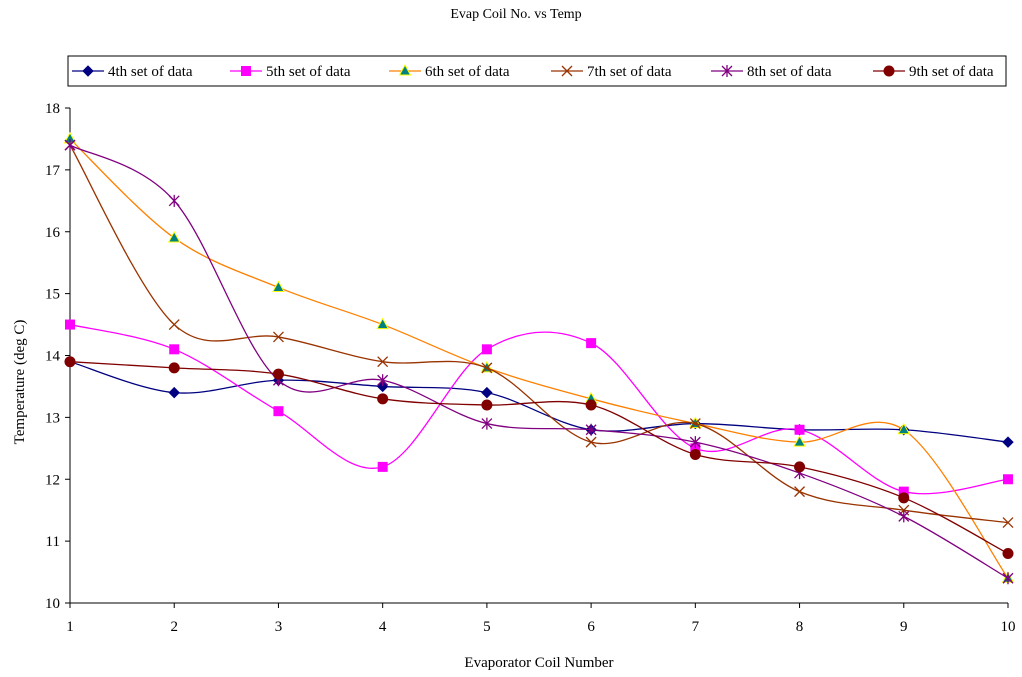 The height and width of the screenshot is (677, 1022). I want to click on series-line, so click(539, 402).